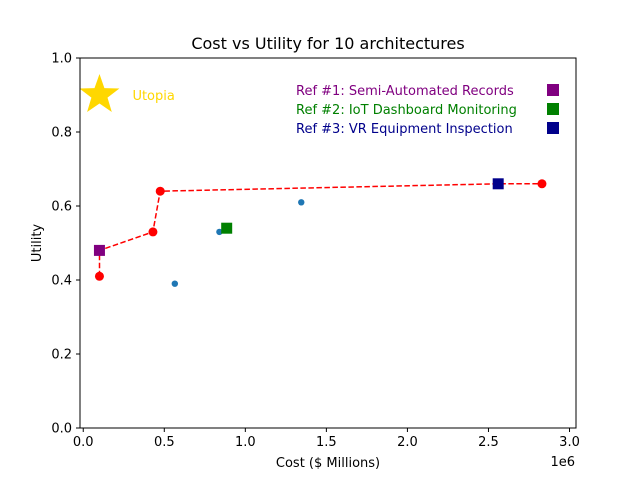 The height and width of the screenshot is (480, 640). Describe the element at coordinates (61, 133) in the screenshot. I see `y-tick-label: 0.8` at that location.